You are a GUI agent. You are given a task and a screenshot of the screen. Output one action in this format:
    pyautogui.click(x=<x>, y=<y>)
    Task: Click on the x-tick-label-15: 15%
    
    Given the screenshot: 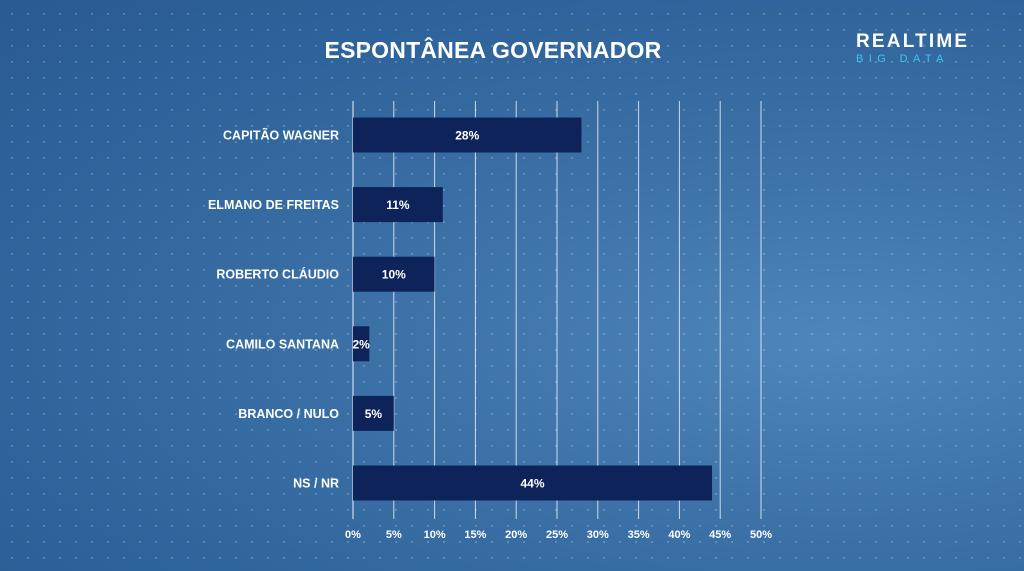 What is the action you would take?
    pyautogui.click(x=475, y=535)
    